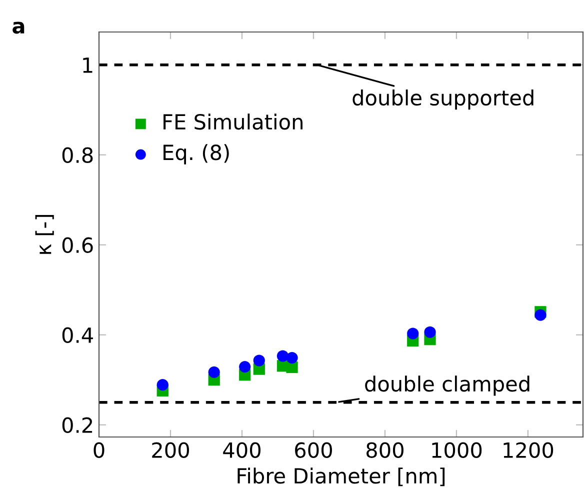  I want to click on x-tick-label: 0, so click(99, 450).